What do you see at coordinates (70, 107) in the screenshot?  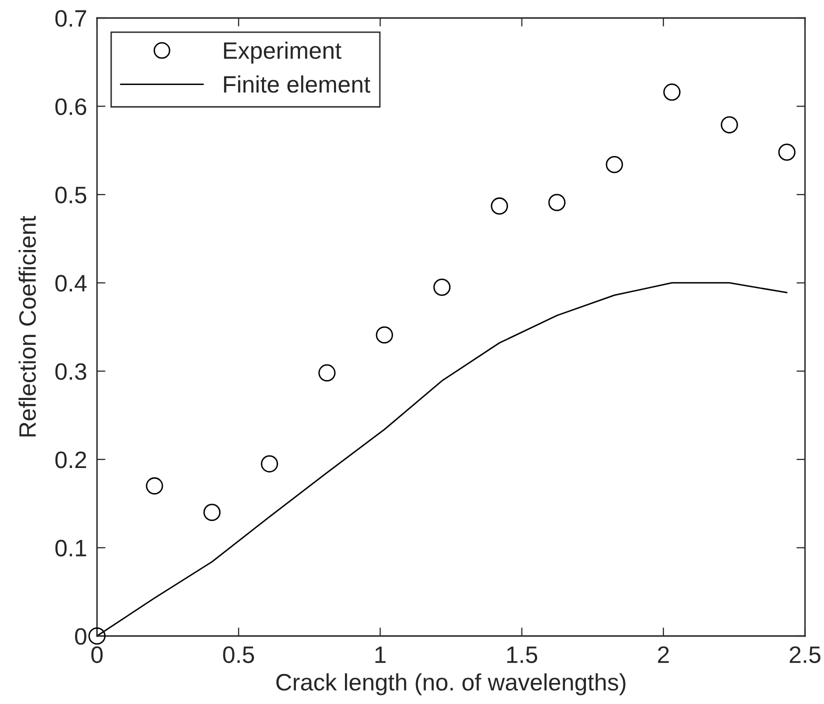 I see `y-tick-label: 0.6` at bounding box center [70, 107].